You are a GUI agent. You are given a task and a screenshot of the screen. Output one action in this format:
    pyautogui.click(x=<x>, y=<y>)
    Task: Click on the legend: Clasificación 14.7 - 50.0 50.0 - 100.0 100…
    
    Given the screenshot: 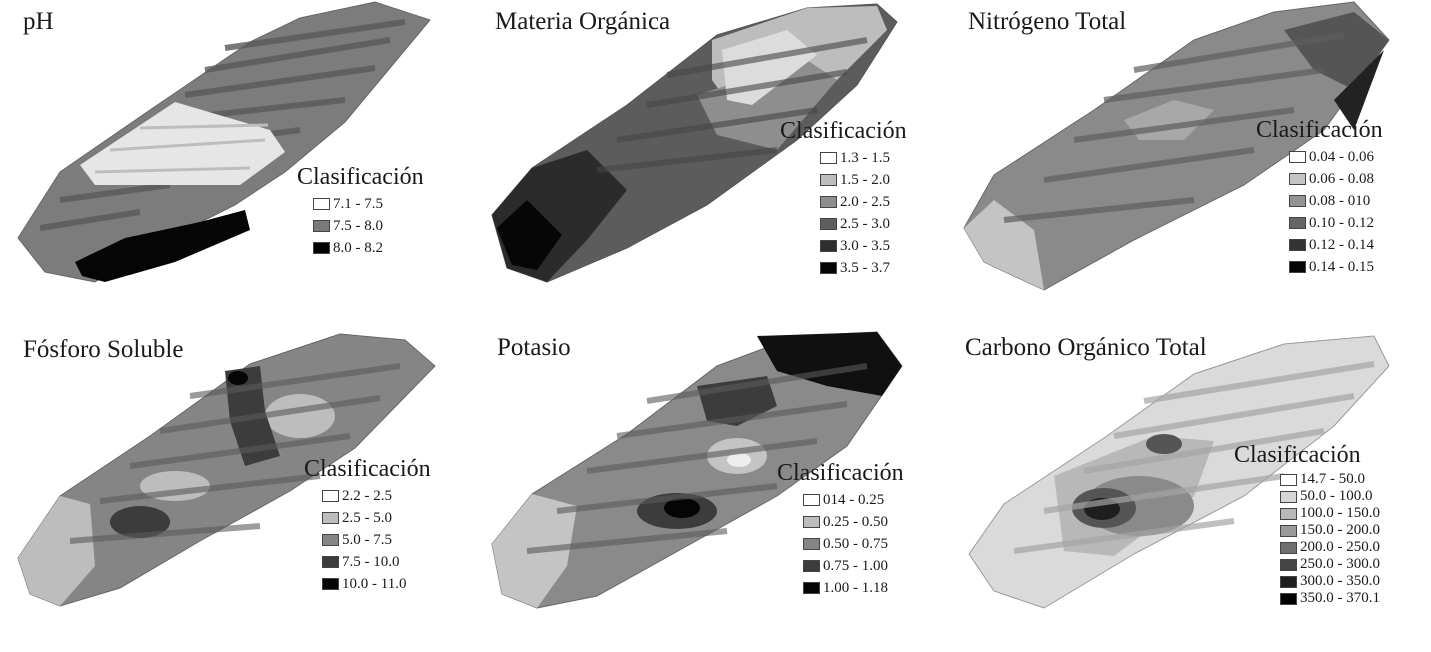 What is the action you would take?
    pyautogui.click(x=1307, y=524)
    